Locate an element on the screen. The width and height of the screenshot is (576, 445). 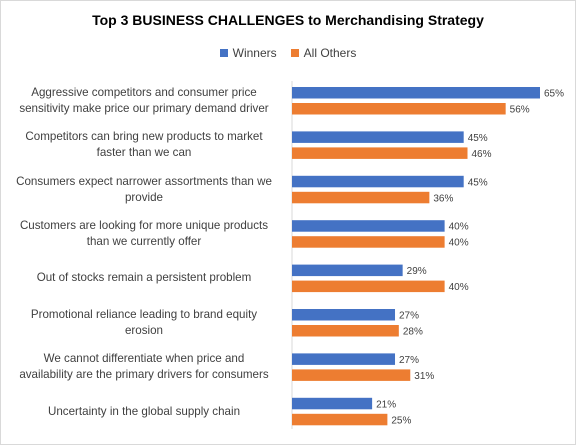
data-label: 65% is located at coordinates (554, 94).